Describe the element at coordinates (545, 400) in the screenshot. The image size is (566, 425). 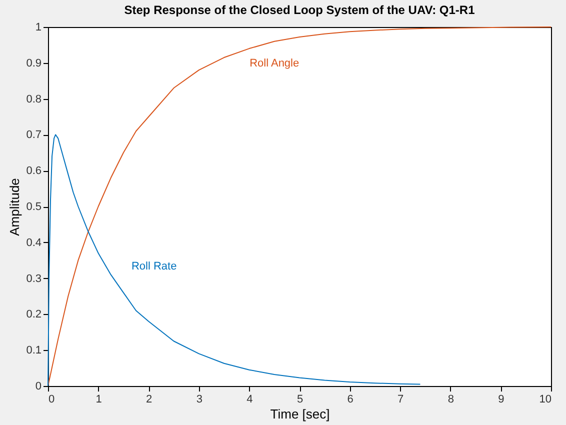
I see `x-tick-label: 10` at that location.